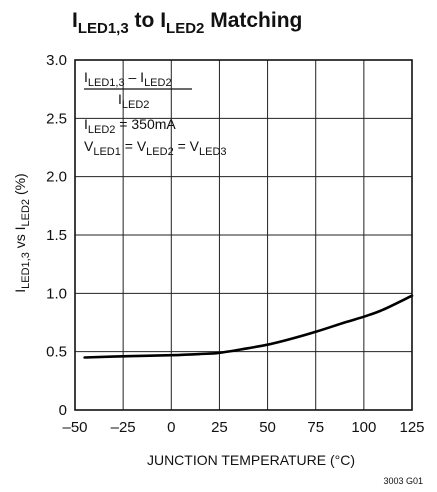  What do you see at coordinates (56, 352) in the screenshot?
I see `y-tick-label: 0.5` at bounding box center [56, 352].